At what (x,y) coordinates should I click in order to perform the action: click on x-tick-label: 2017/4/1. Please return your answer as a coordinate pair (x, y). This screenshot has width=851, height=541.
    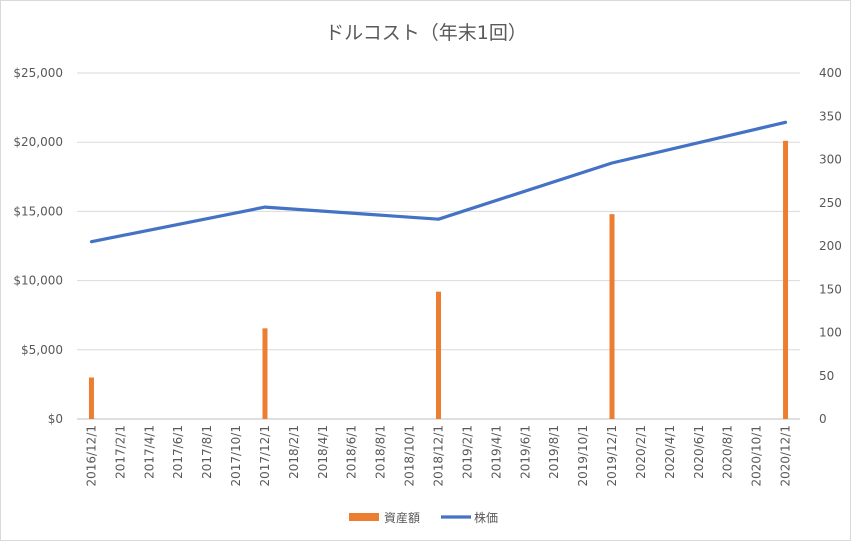
    Looking at the image, I should click on (149, 452).